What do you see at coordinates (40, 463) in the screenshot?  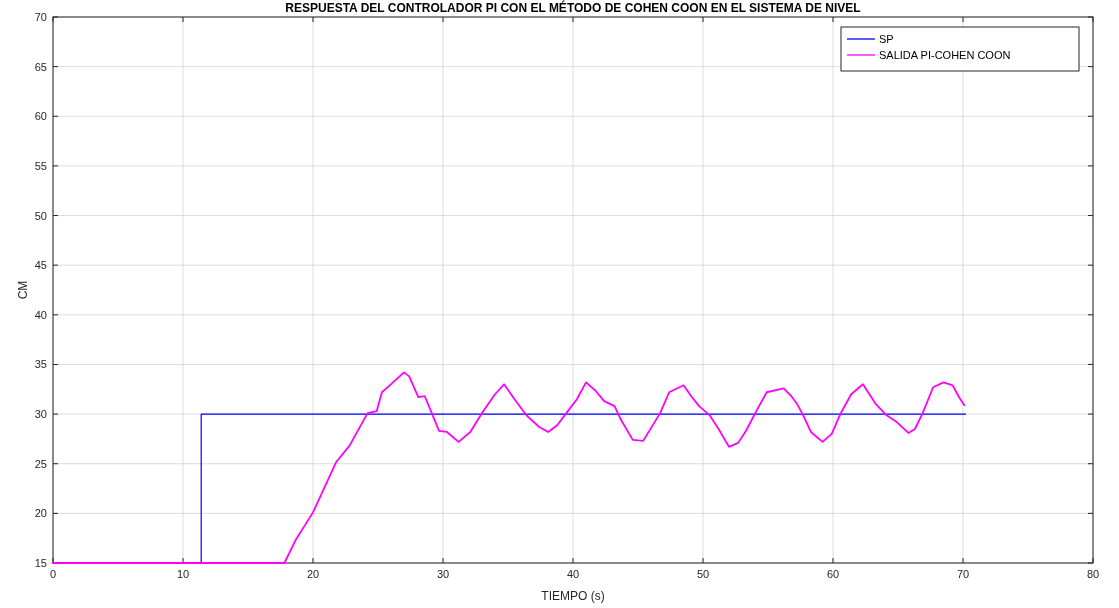 I see `y-tick-label: 25` at bounding box center [40, 463].